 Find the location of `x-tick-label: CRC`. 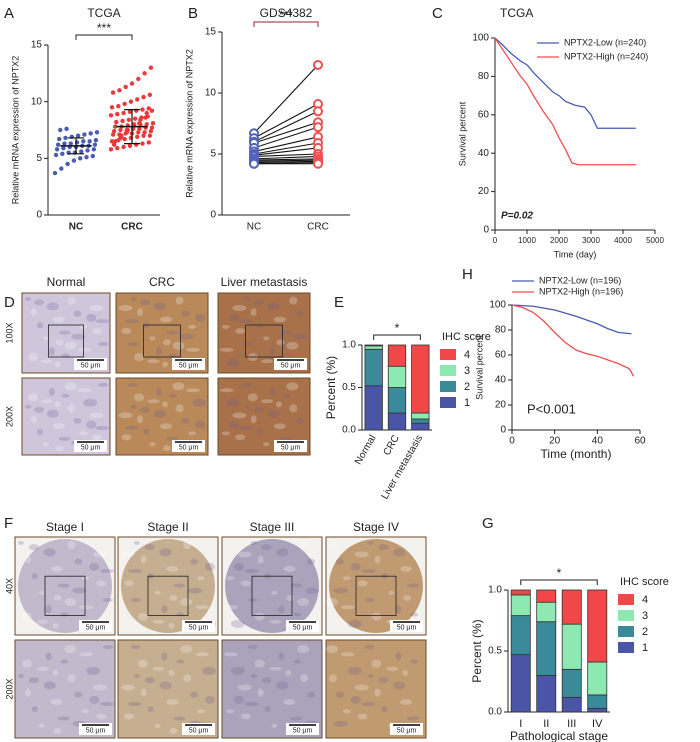

x-tick-label: CRC is located at coordinates (318, 227).